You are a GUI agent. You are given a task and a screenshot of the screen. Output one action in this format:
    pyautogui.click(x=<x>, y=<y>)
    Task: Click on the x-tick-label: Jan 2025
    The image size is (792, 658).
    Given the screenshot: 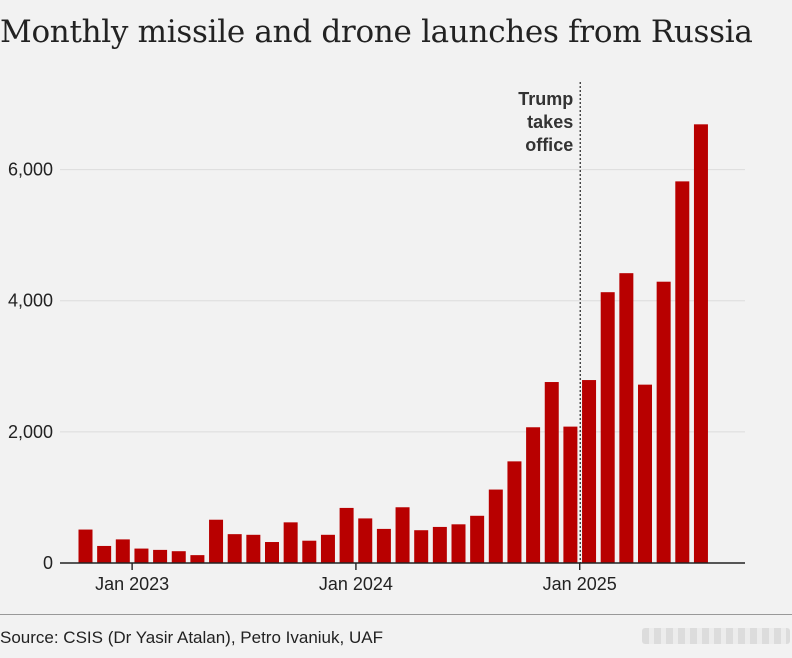 What is the action you would take?
    pyautogui.click(x=580, y=584)
    